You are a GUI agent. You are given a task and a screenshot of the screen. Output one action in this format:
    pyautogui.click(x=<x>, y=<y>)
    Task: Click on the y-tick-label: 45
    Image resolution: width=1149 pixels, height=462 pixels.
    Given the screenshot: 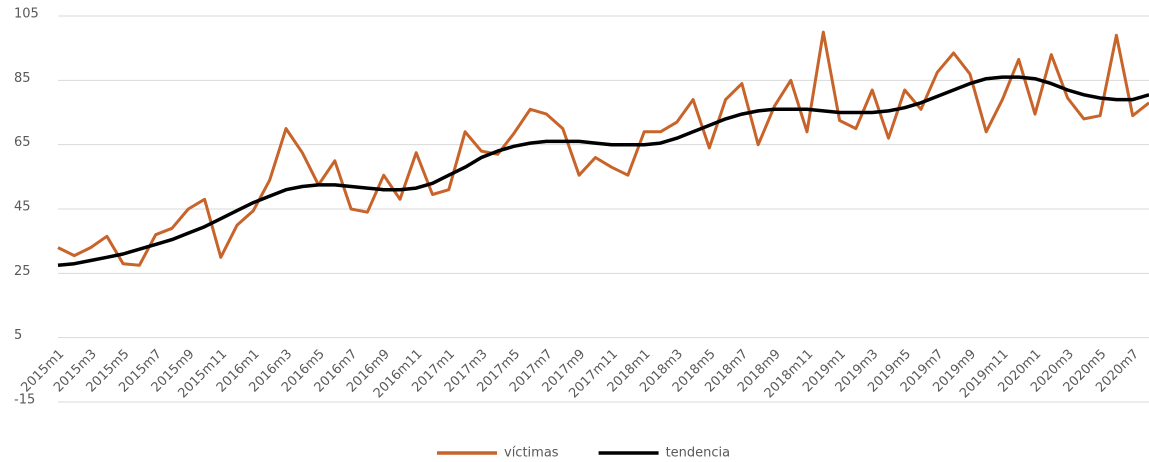 What is the action you would take?
    pyautogui.click(x=22, y=207)
    